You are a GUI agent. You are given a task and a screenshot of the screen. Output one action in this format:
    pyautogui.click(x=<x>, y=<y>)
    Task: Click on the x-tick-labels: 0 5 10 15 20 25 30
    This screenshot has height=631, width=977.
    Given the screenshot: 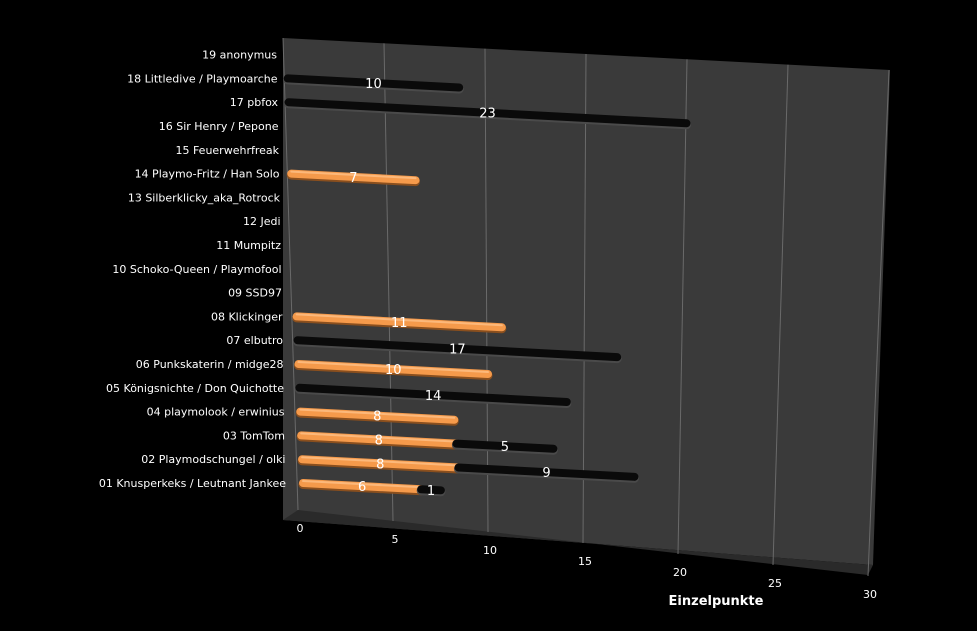 What is the action you would take?
    pyautogui.click(x=587, y=561)
    